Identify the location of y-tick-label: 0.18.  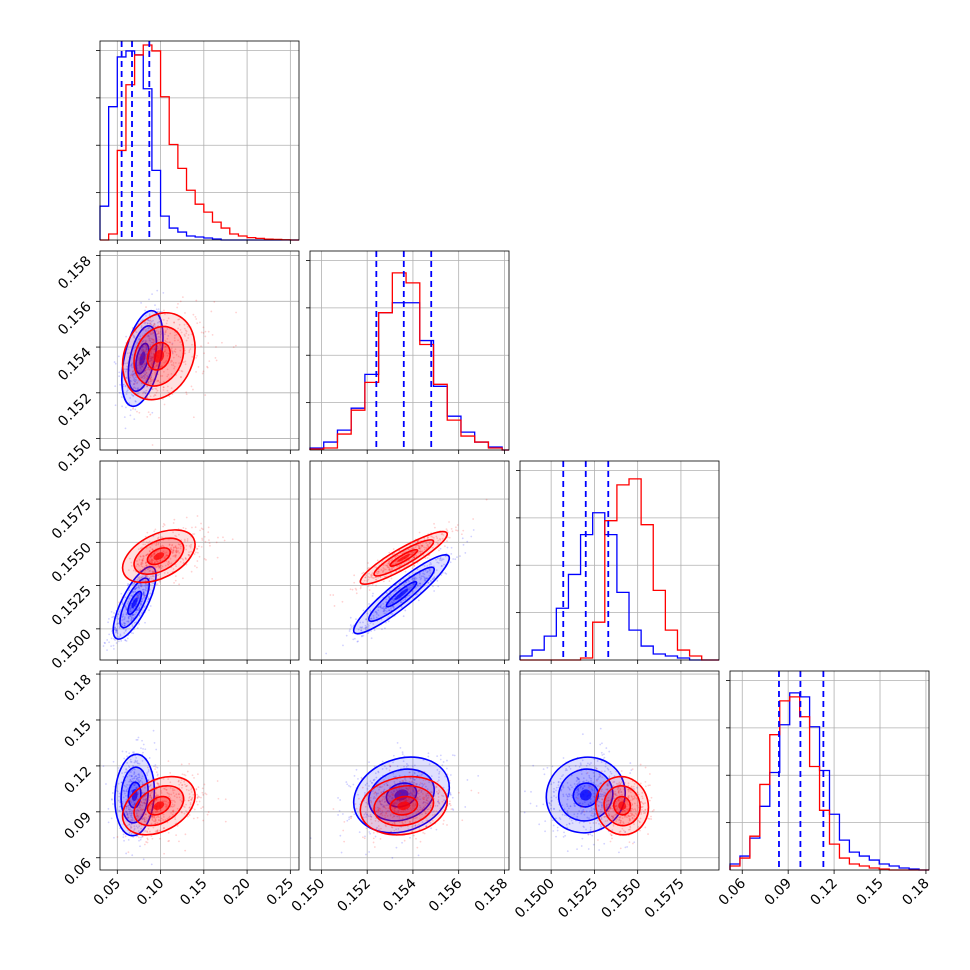
(77, 688).